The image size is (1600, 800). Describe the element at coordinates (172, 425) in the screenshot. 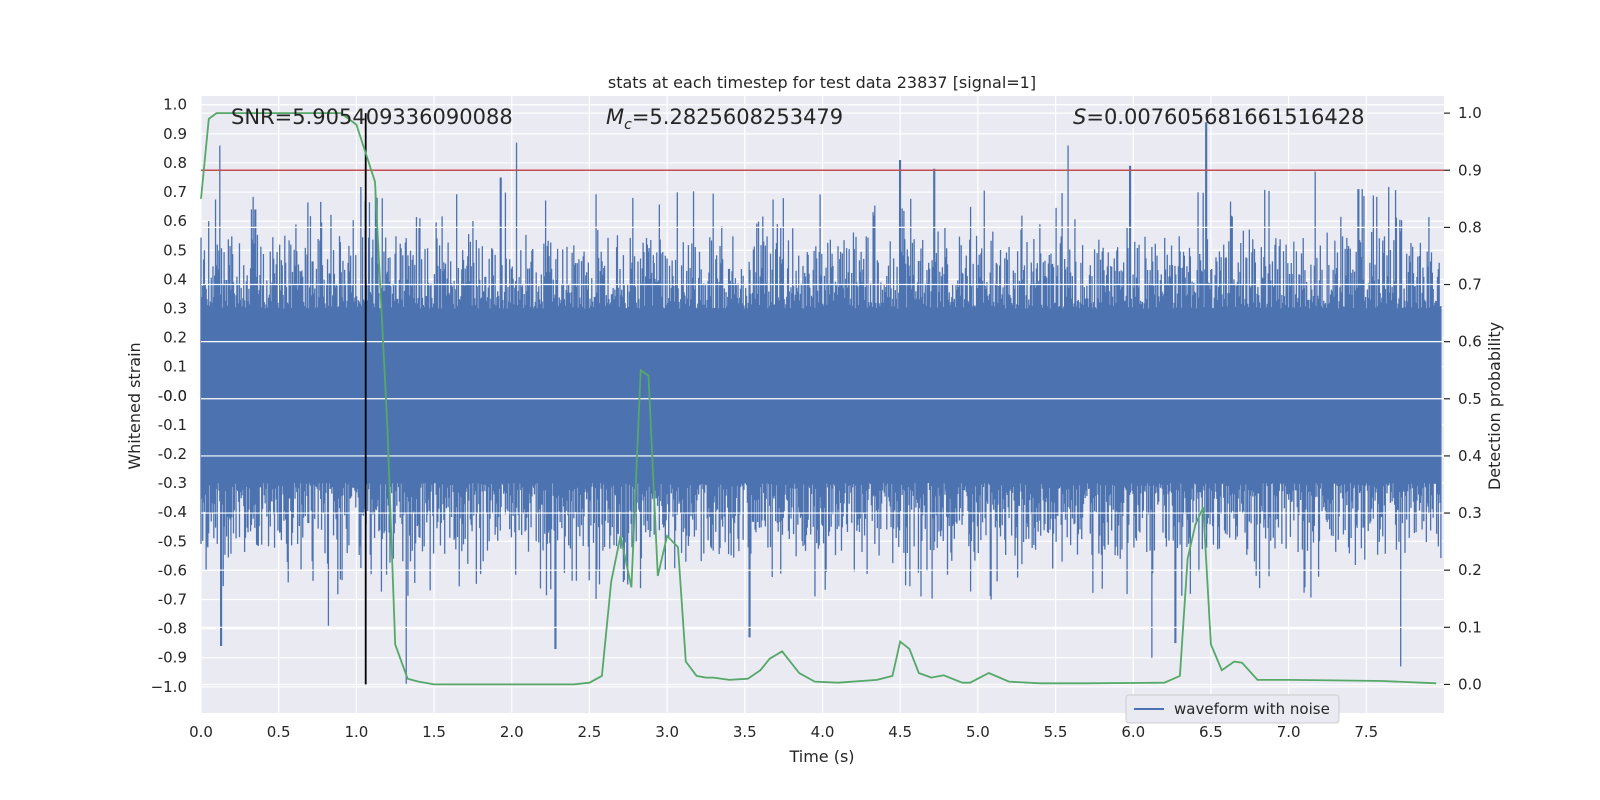

I see `y-left-tick-label: -0.1` at that location.